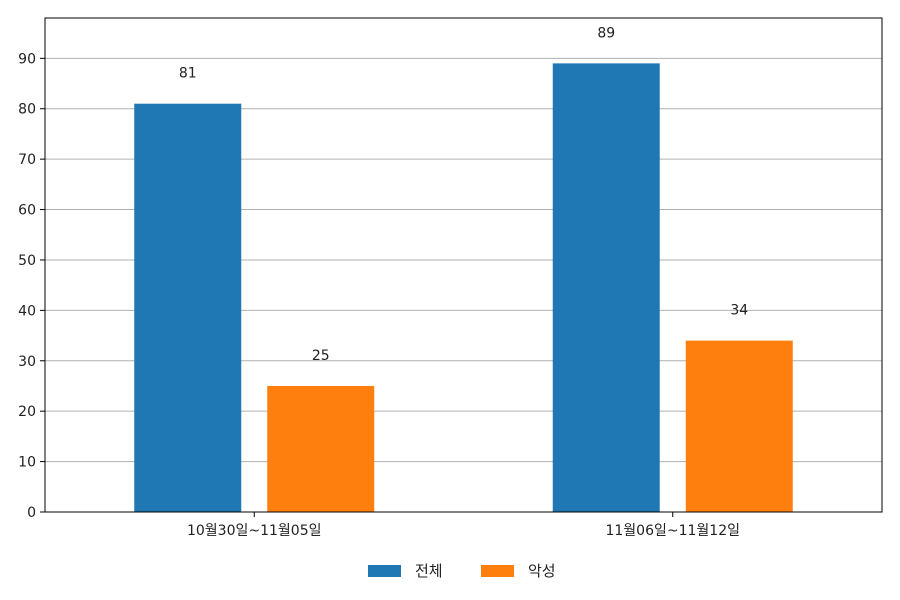  I want to click on data-label: 25, so click(321, 356).